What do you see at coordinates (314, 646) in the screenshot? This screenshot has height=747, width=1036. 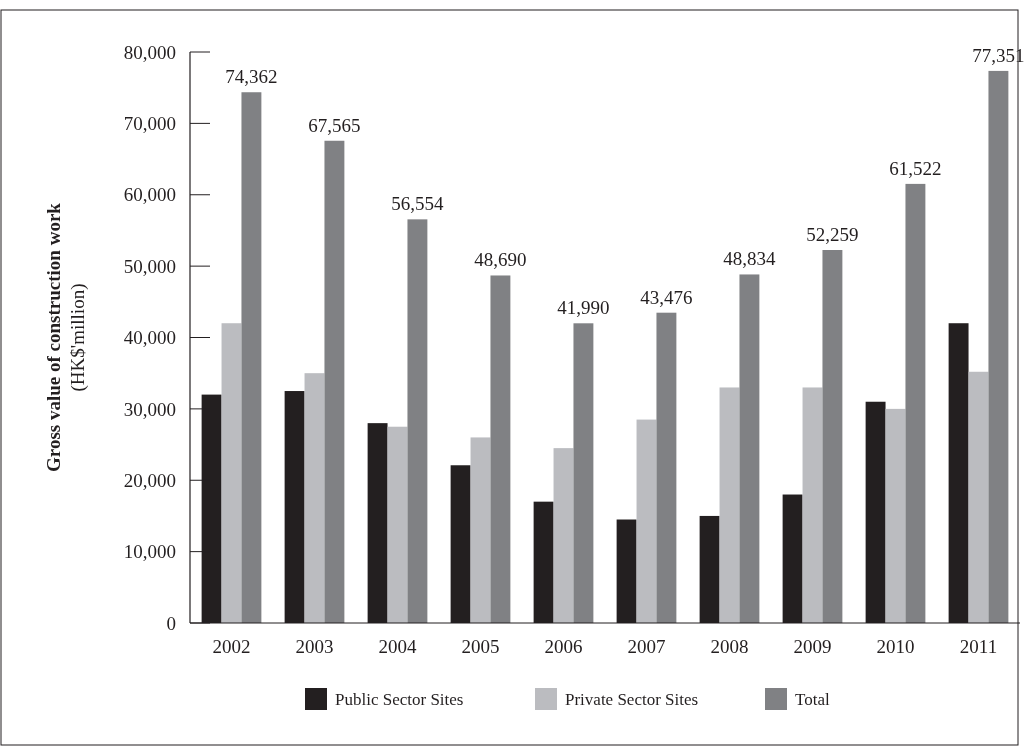 I see `x-tick-label: 2003` at bounding box center [314, 646].